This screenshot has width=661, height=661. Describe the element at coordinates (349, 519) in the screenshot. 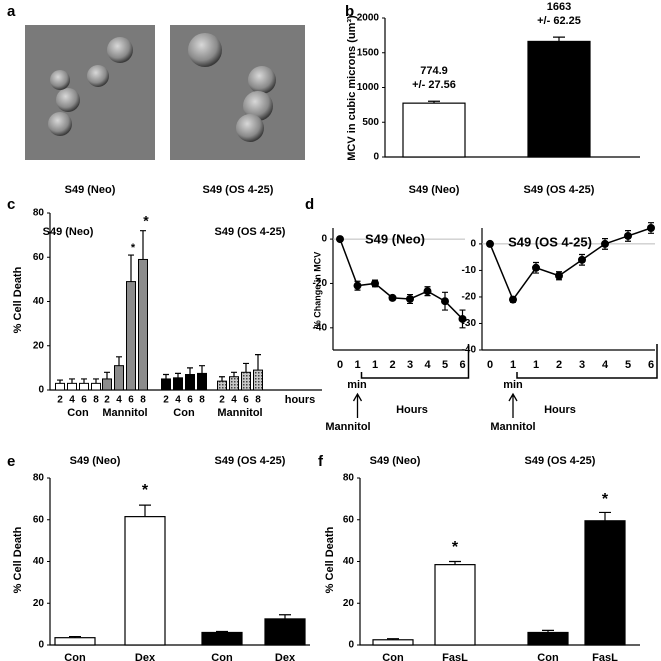

I see `y-tick-label: 60` at that location.